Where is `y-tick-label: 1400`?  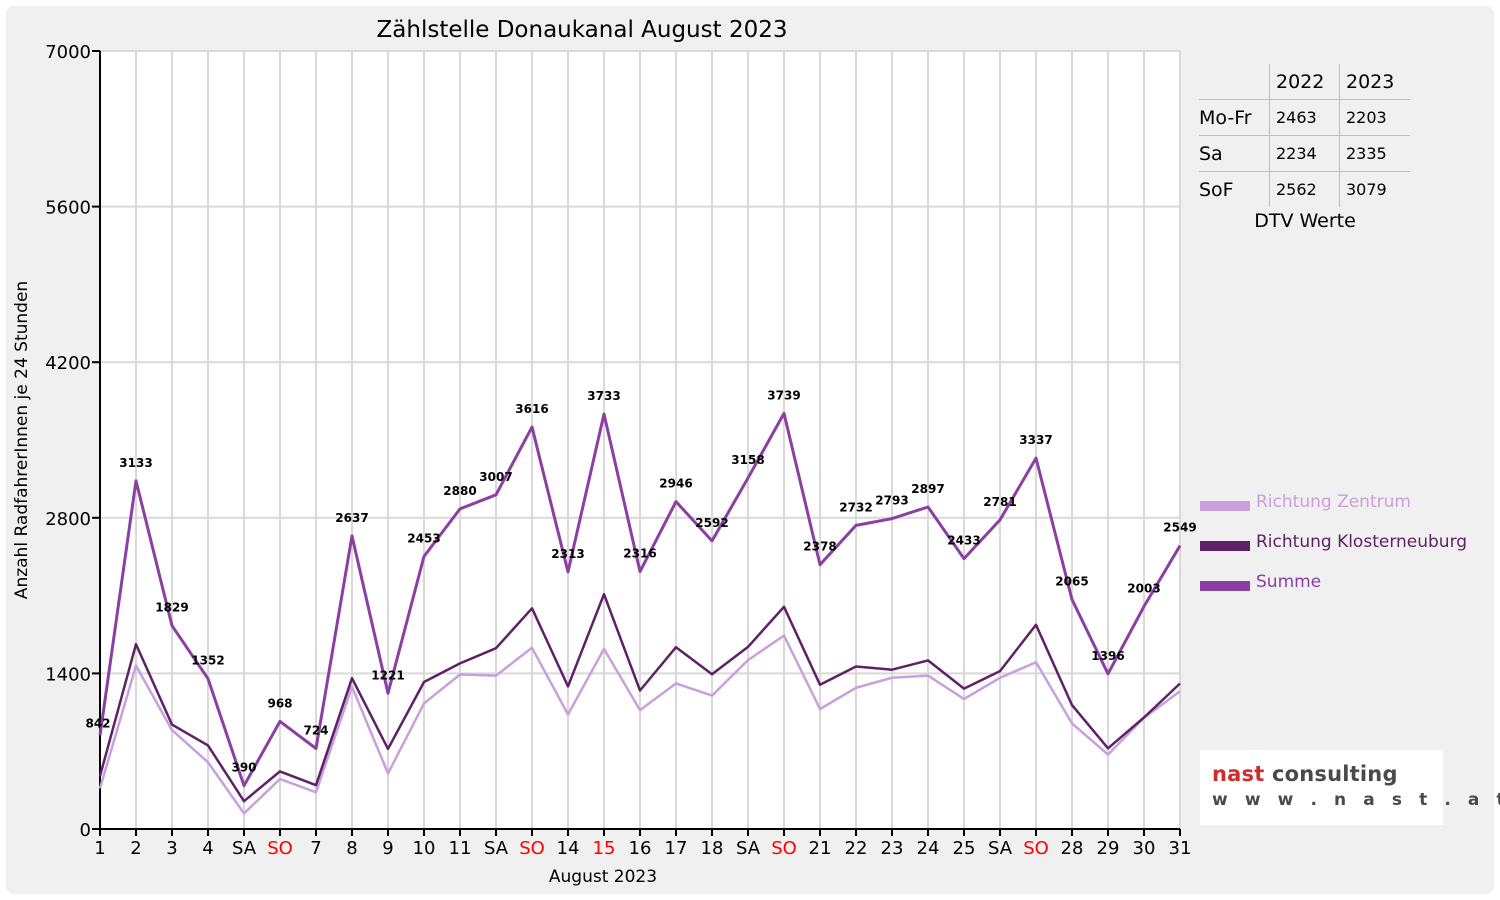 y-tick-label: 1400 is located at coordinates (68, 674).